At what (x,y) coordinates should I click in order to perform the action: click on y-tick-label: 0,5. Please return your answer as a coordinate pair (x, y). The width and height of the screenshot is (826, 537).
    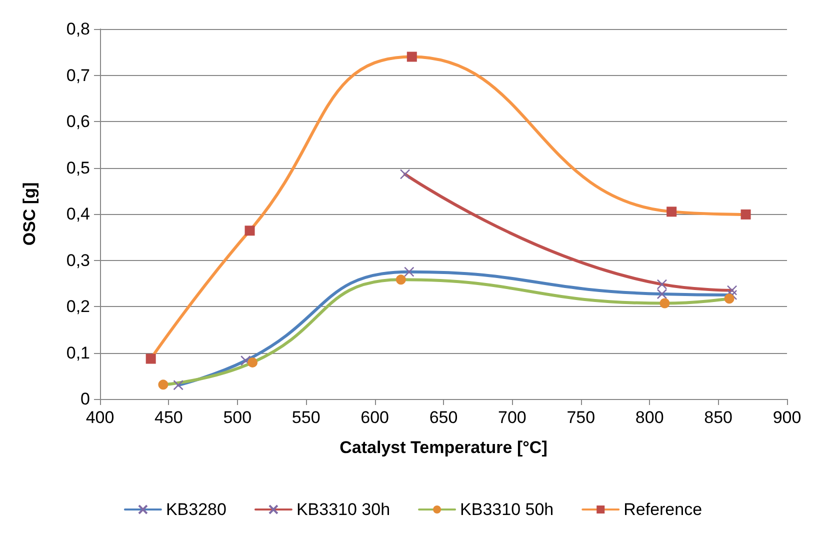
    Looking at the image, I should click on (78, 168).